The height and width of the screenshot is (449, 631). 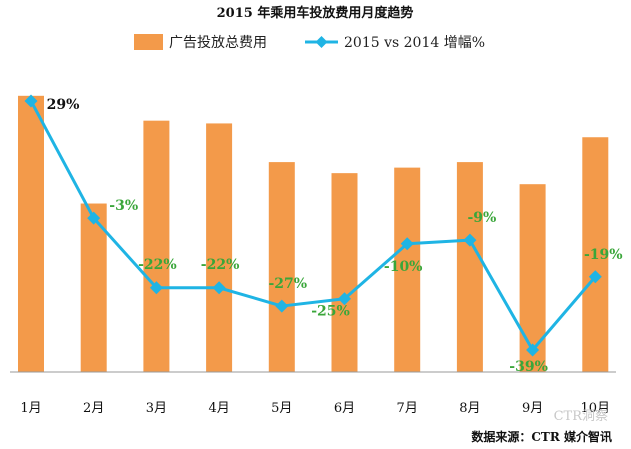 I want to click on legend-line-marker, so click(x=321, y=42).